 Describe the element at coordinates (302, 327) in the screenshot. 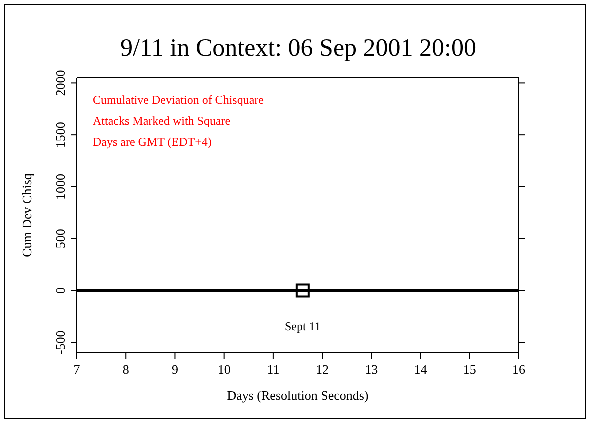

I see `text: Sept 11` at that location.